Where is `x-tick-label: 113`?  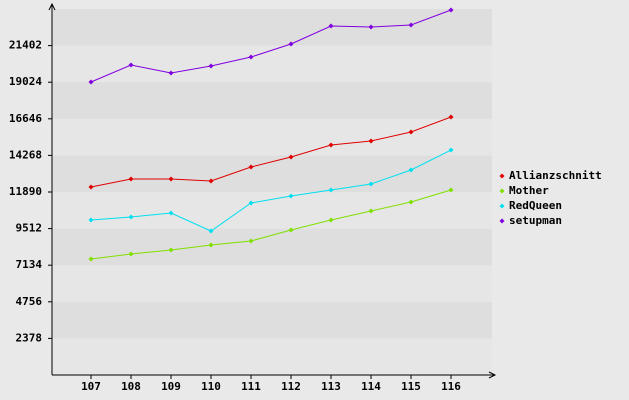
x-tick-label: 113 is located at coordinates (331, 386).